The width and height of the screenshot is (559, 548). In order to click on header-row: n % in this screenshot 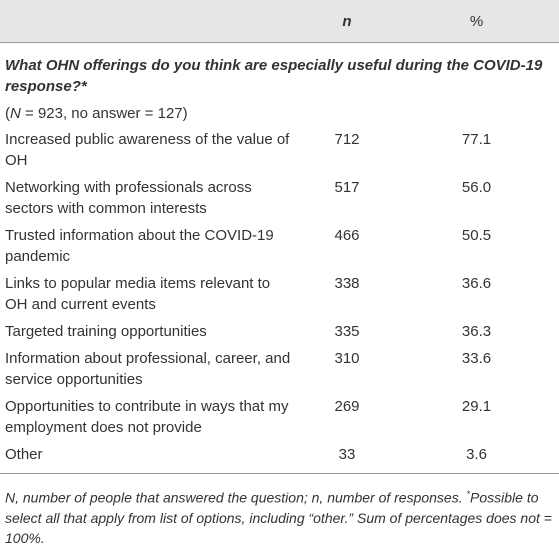, I will do `click(279, 21)`.